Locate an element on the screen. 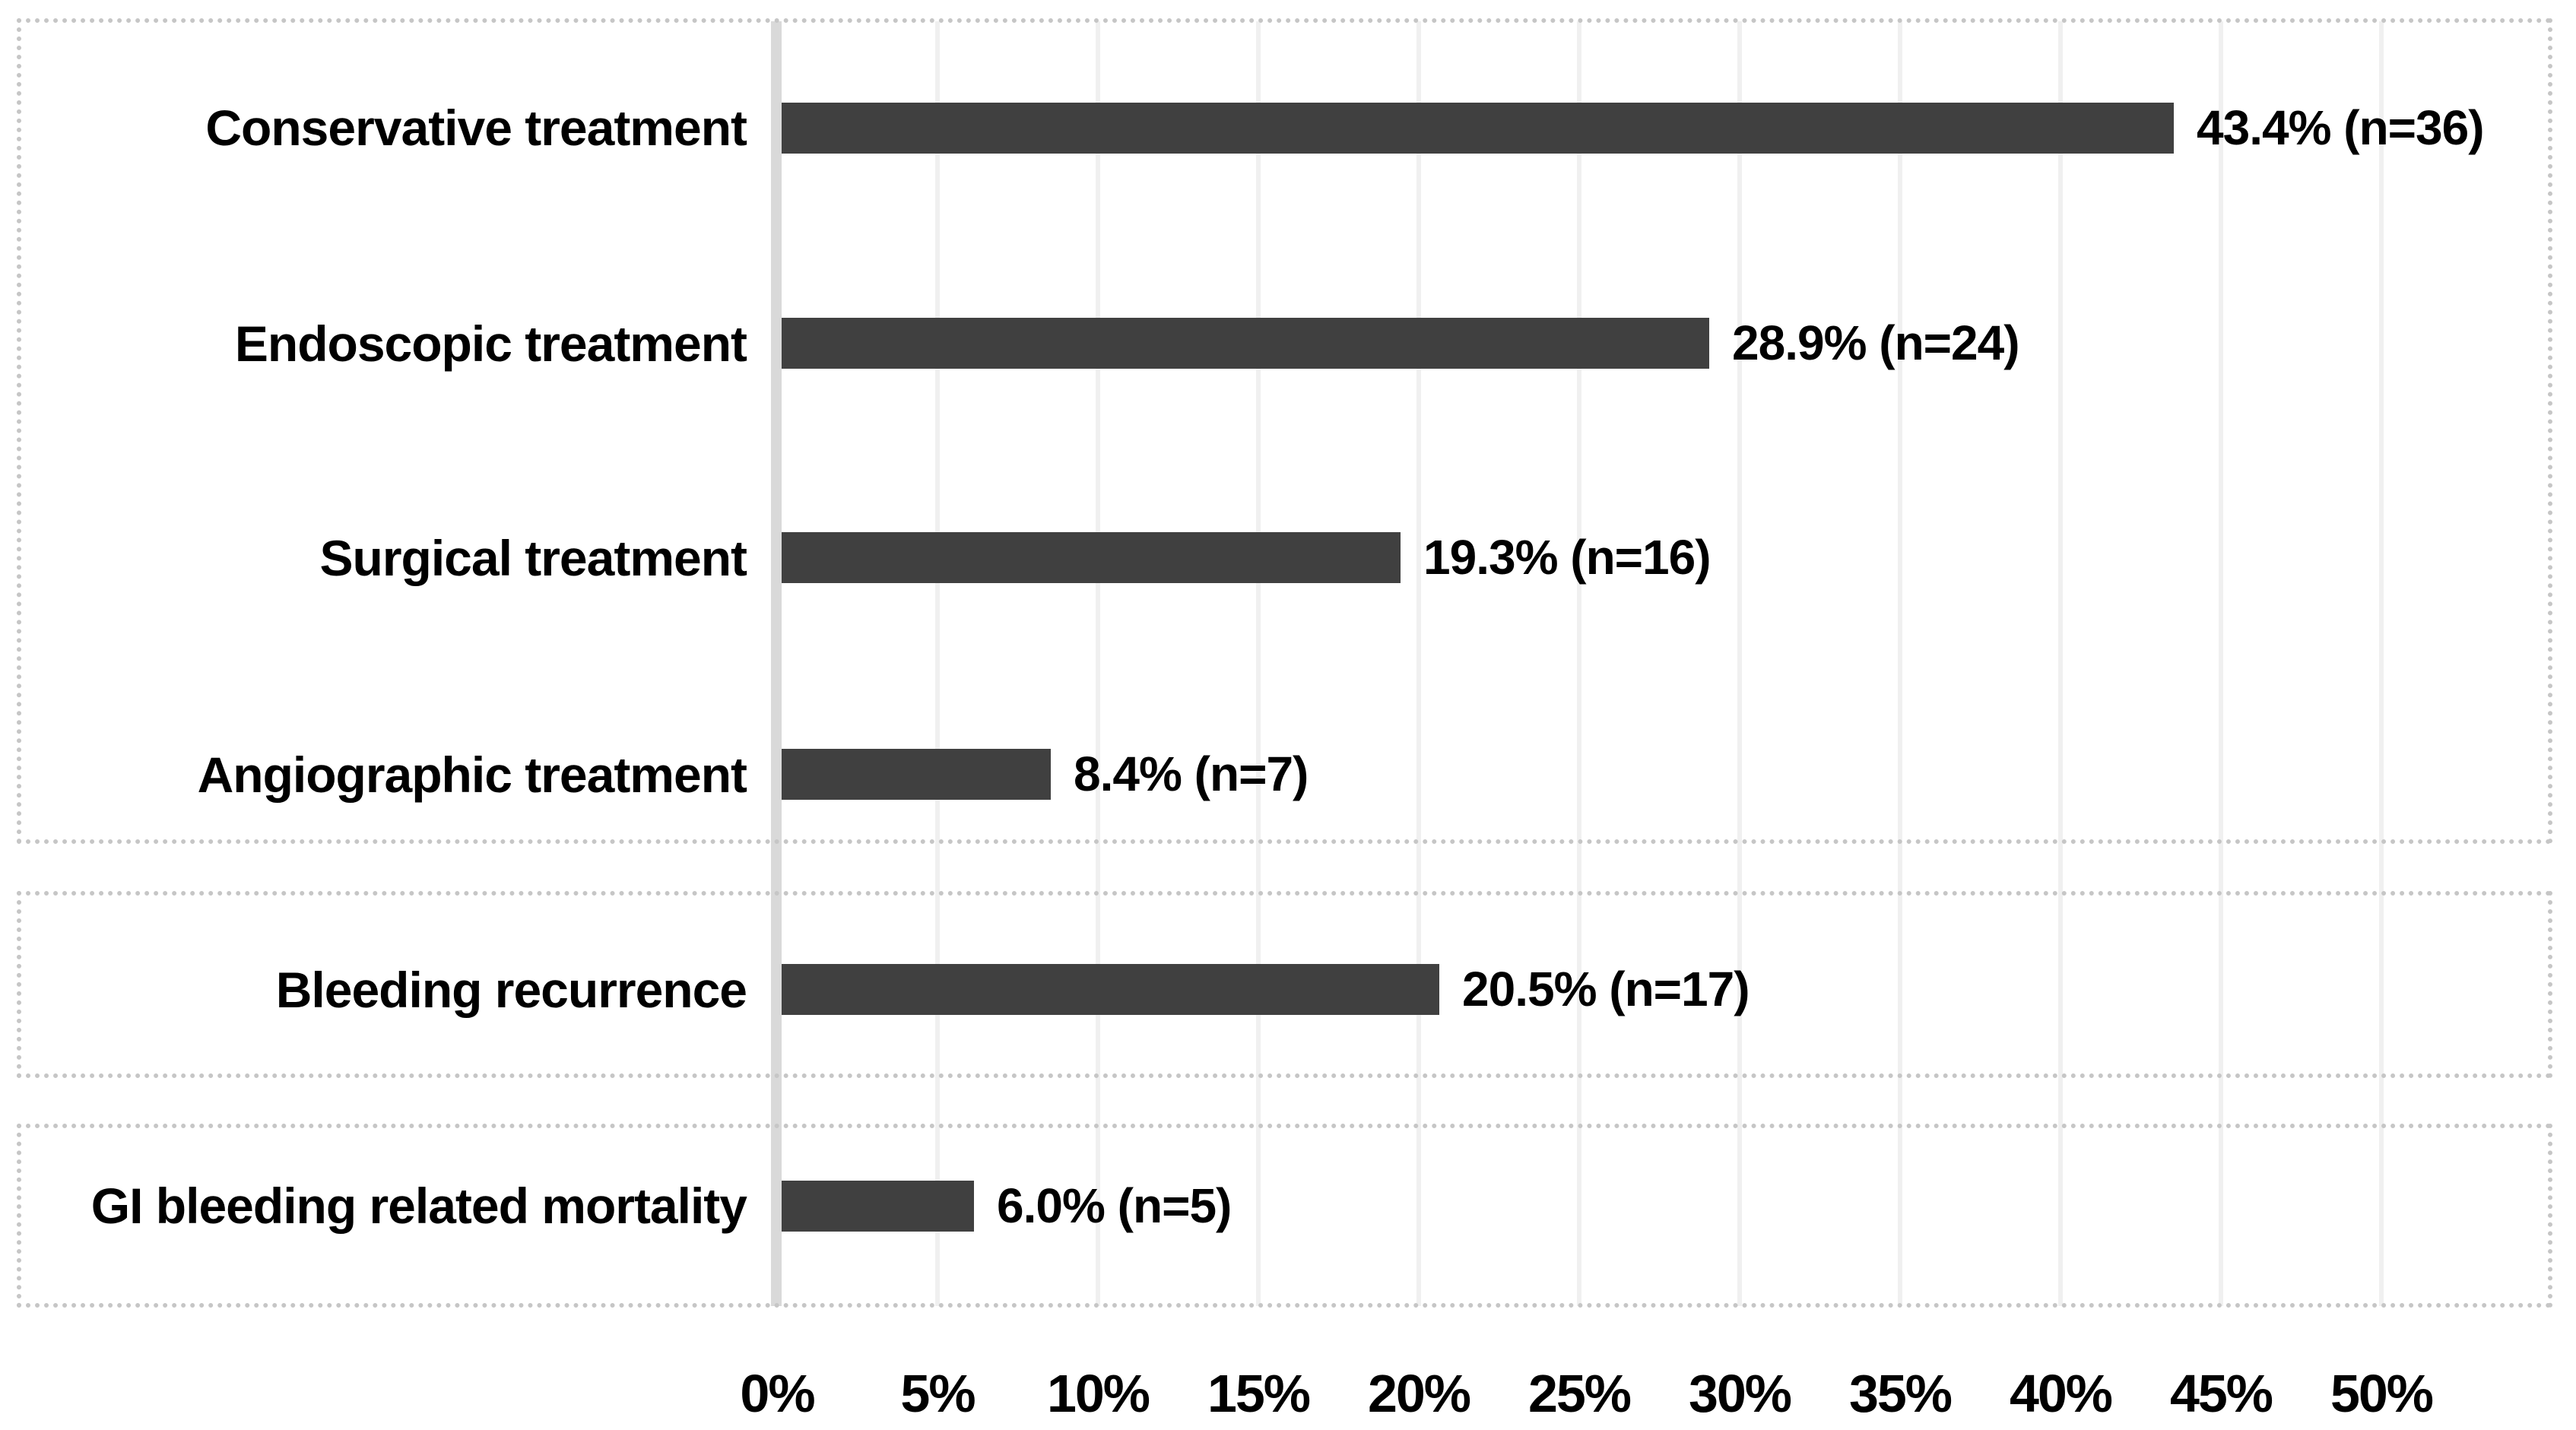 The width and height of the screenshot is (2576, 1430). x-axis-tick-label: 0% is located at coordinates (778, 1393).